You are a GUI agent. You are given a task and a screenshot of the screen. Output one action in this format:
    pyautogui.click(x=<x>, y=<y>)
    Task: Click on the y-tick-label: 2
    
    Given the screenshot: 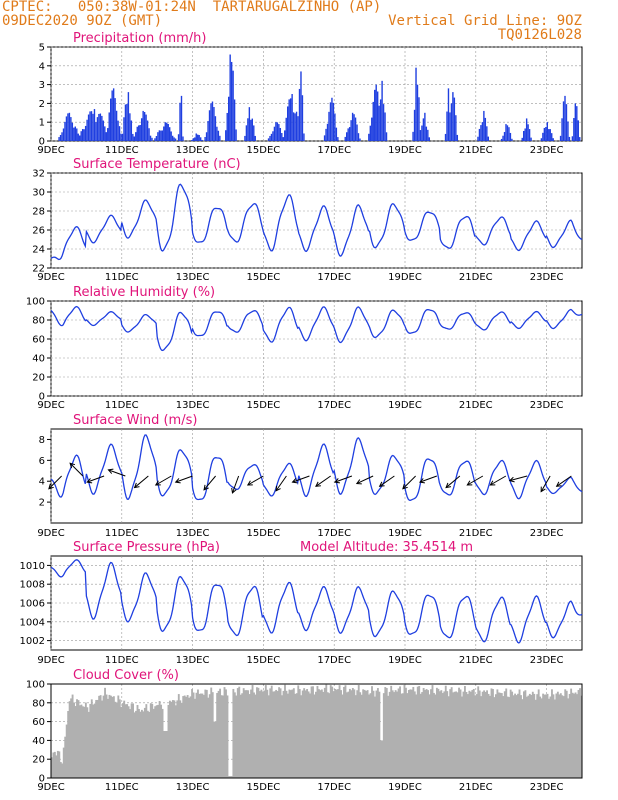 What is the action you would take?
    pyautogui.click(x=42, y=503)
    